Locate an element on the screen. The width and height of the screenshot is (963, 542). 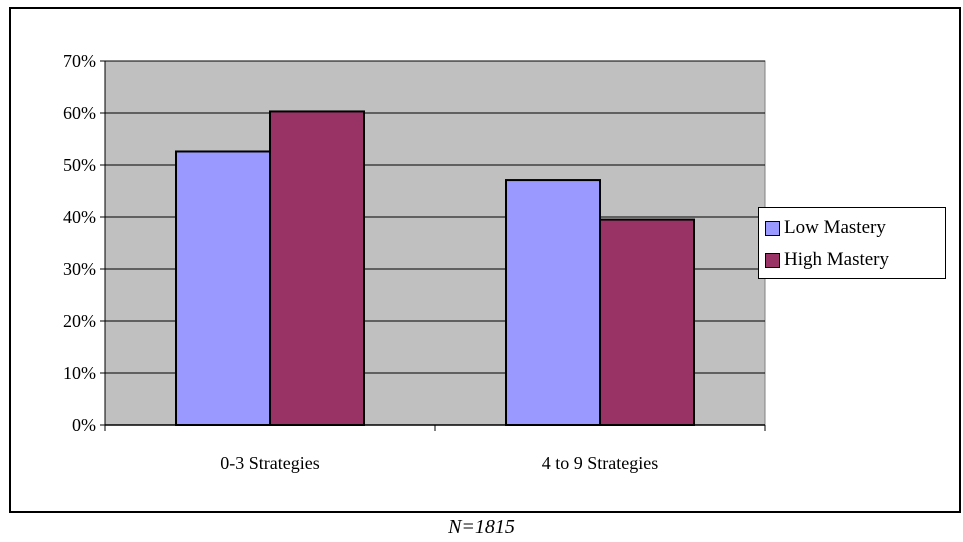
y-tick-label: 50% is located at coordinates (79, 165).